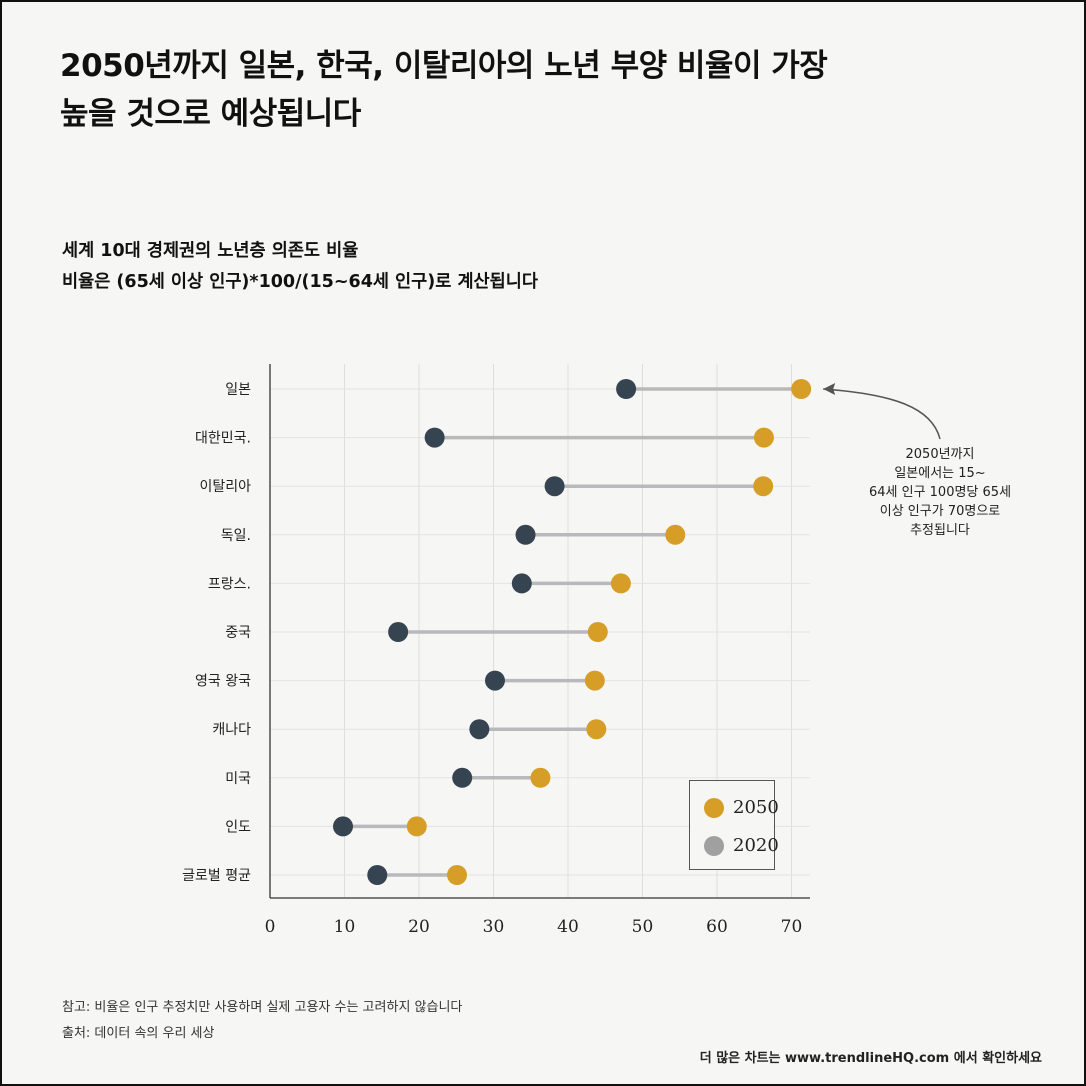 The image size is (1086, 1086). What do you see at coordinates (643, 927) in the screenshot?
I see `x-tick-label-50: 50` at bounding box center [643, 927].